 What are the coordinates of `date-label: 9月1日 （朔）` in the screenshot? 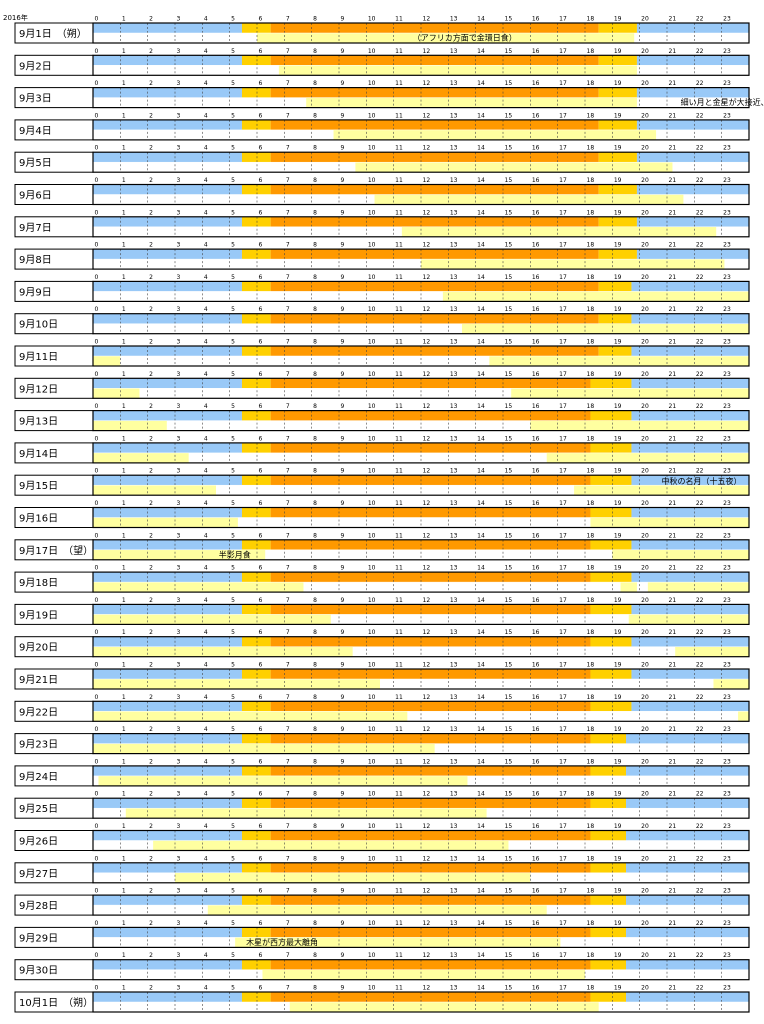 It's located at (53, 33).